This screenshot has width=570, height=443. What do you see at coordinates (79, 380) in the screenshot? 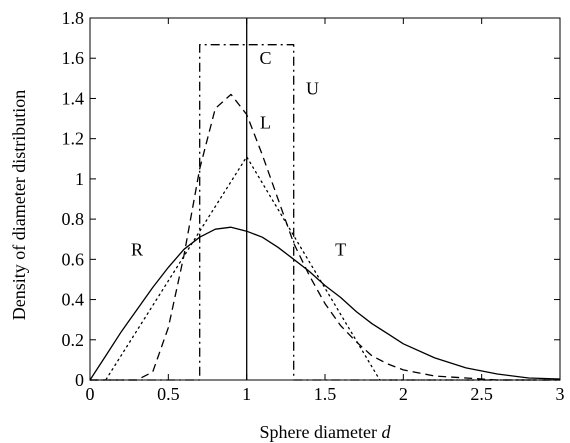
I see `y-tick-label: 0` at bounding box center [79, 380].